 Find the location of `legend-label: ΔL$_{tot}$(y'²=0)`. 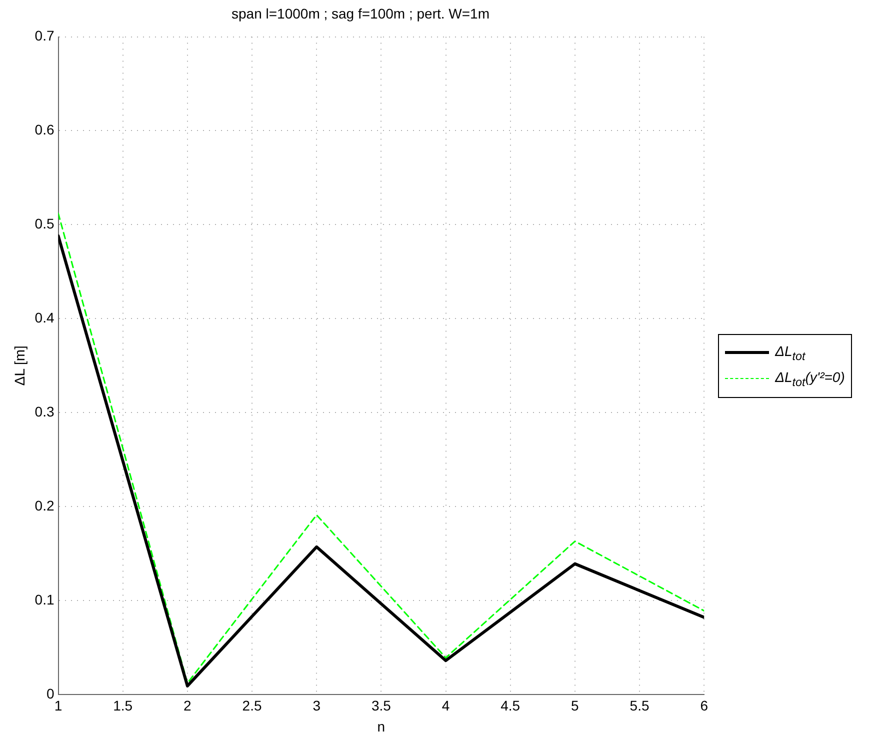

legend-label: ΔL$_{tot}$(y'²=0) is located at coordinates (810, 378).